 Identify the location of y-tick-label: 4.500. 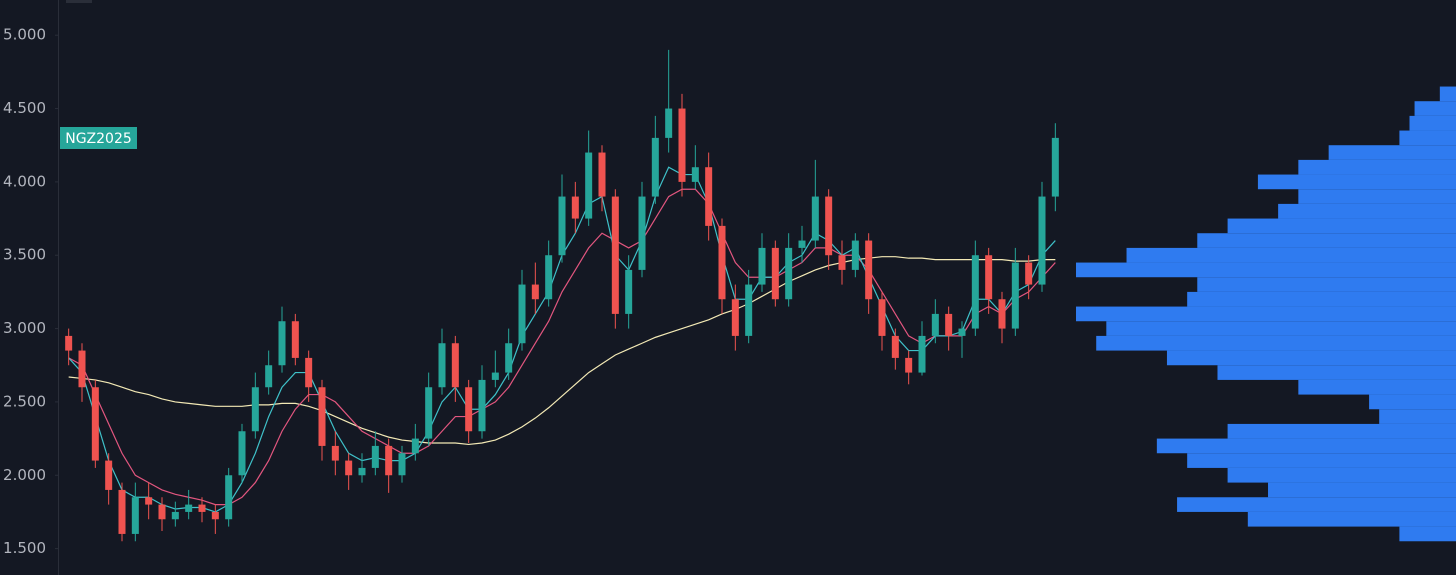
(24, 108).